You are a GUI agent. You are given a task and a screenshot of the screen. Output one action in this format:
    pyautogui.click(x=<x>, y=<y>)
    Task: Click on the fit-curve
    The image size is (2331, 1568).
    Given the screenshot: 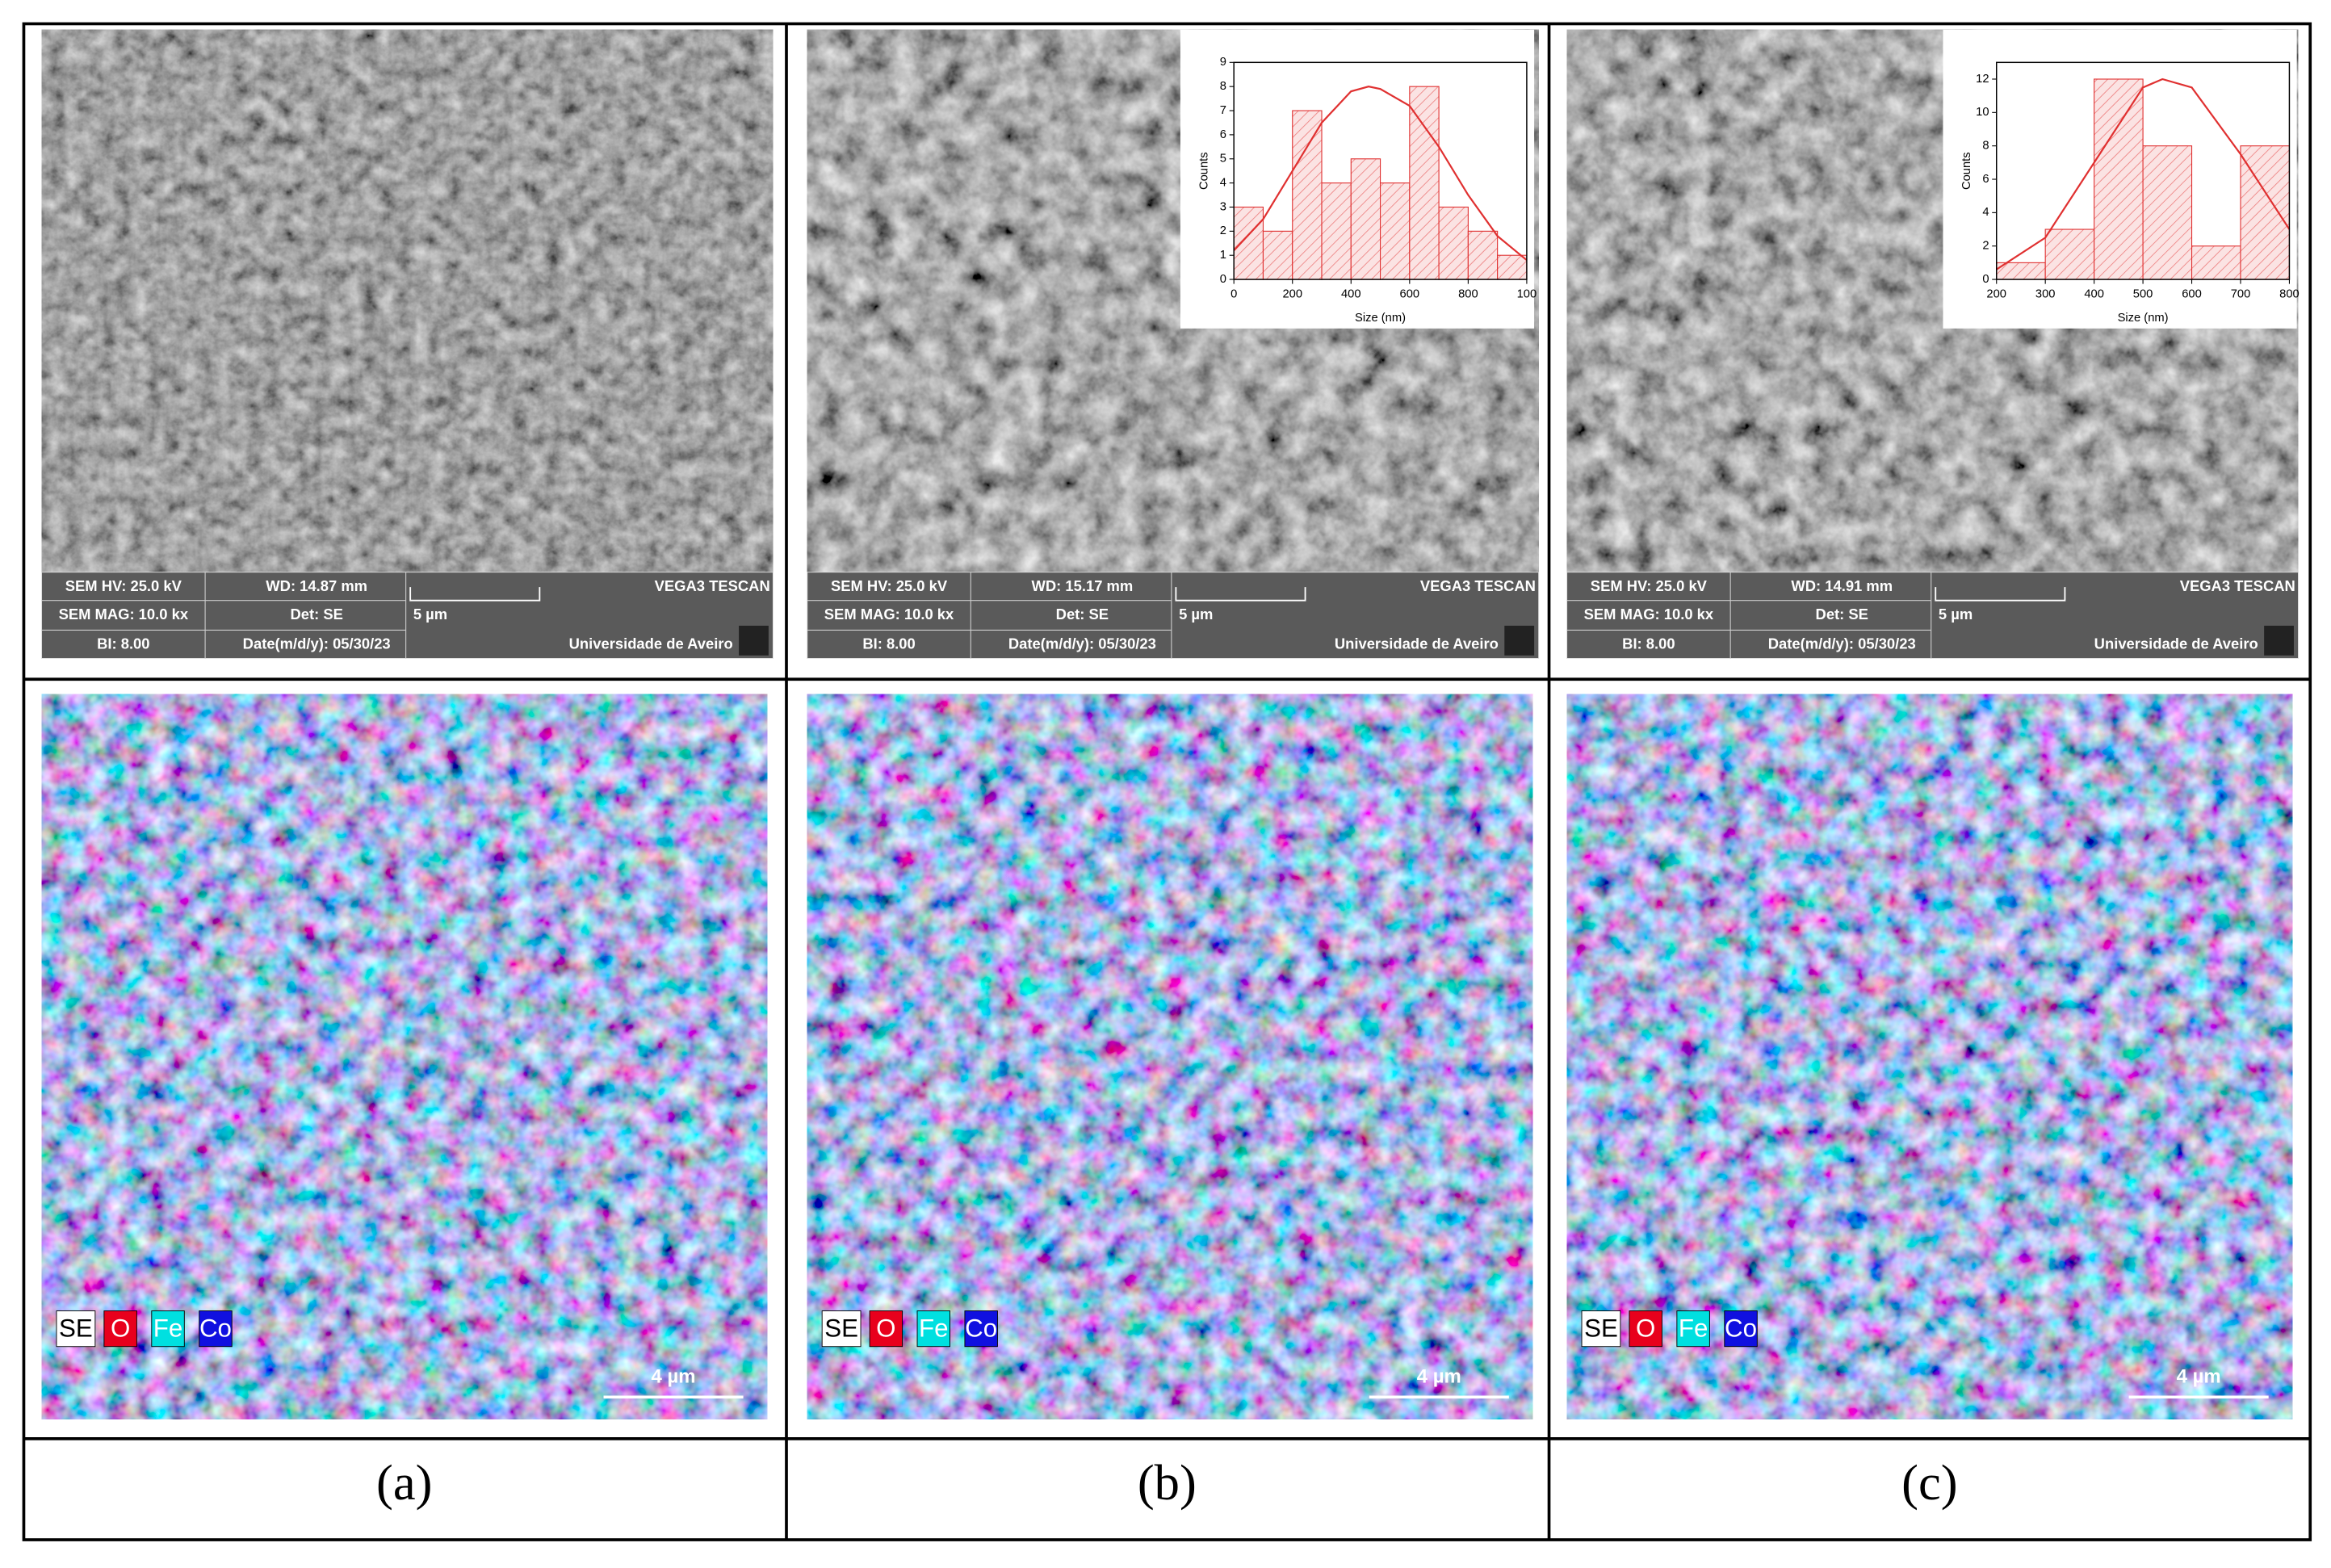 What is the action you would take?
    pyautogui.click(x=1380, y=174)
    